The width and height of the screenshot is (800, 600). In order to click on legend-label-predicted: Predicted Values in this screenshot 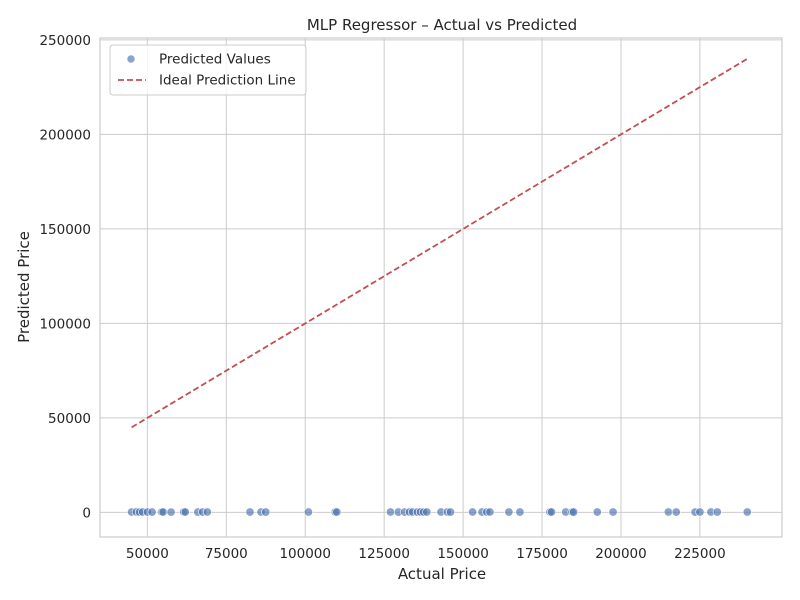, I will do `click(215, 60)`.